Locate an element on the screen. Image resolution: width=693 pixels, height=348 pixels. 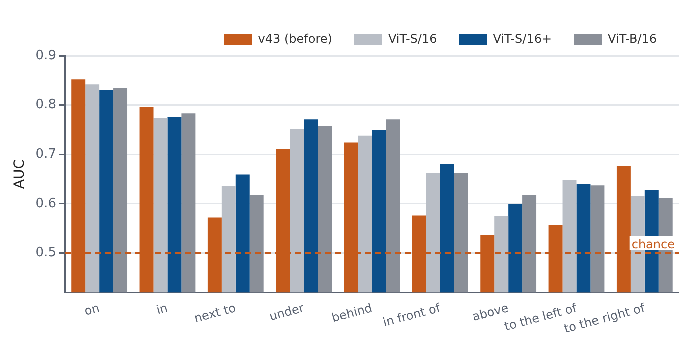
x-tick-label: in is located at coordinates (162, 309).